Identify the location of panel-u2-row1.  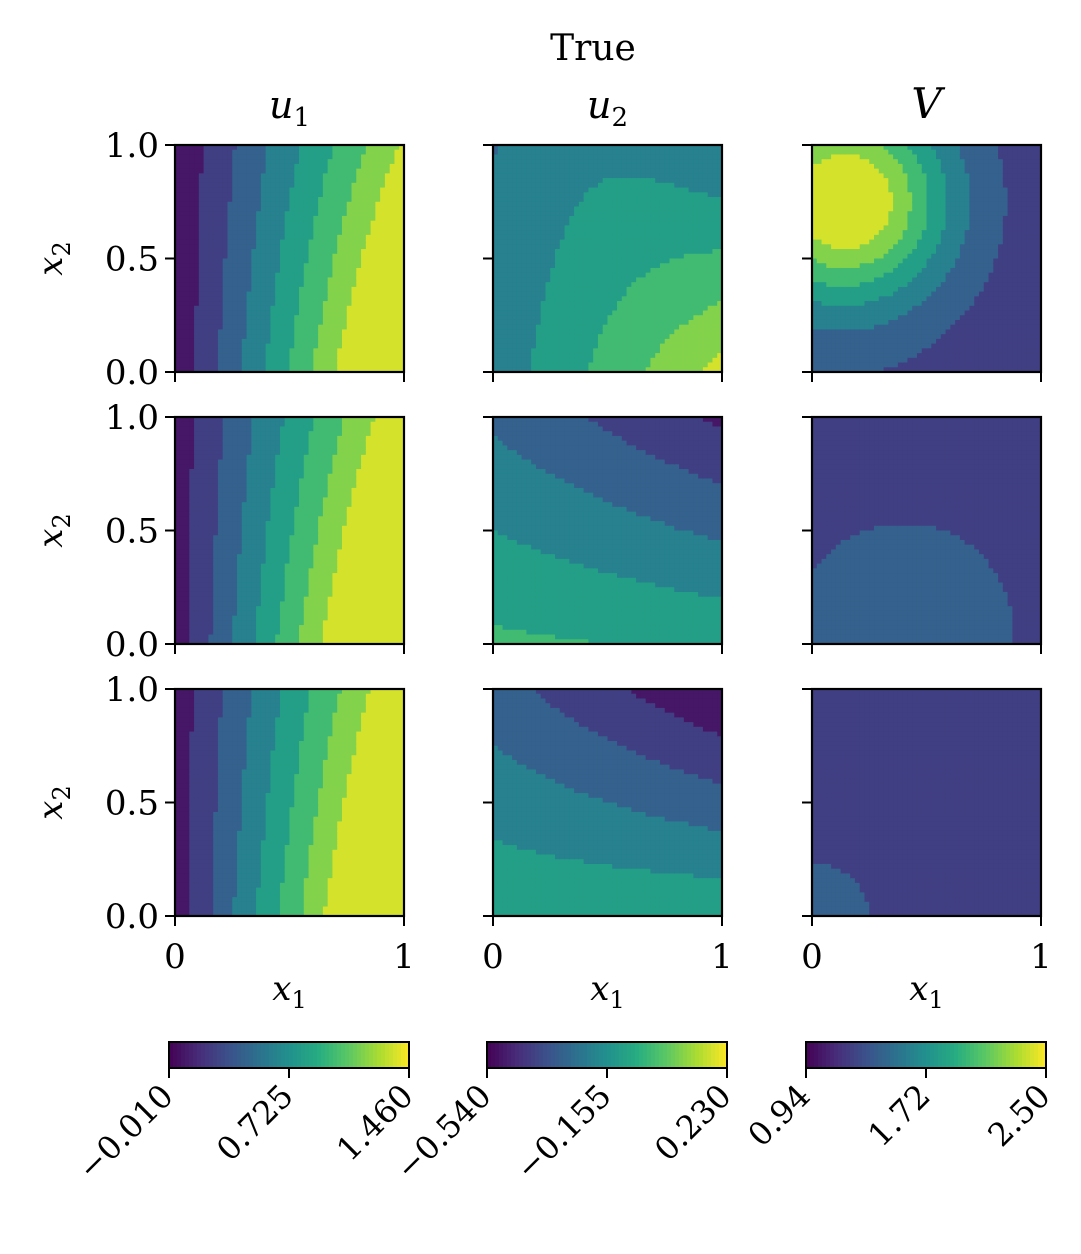
(603, 262).